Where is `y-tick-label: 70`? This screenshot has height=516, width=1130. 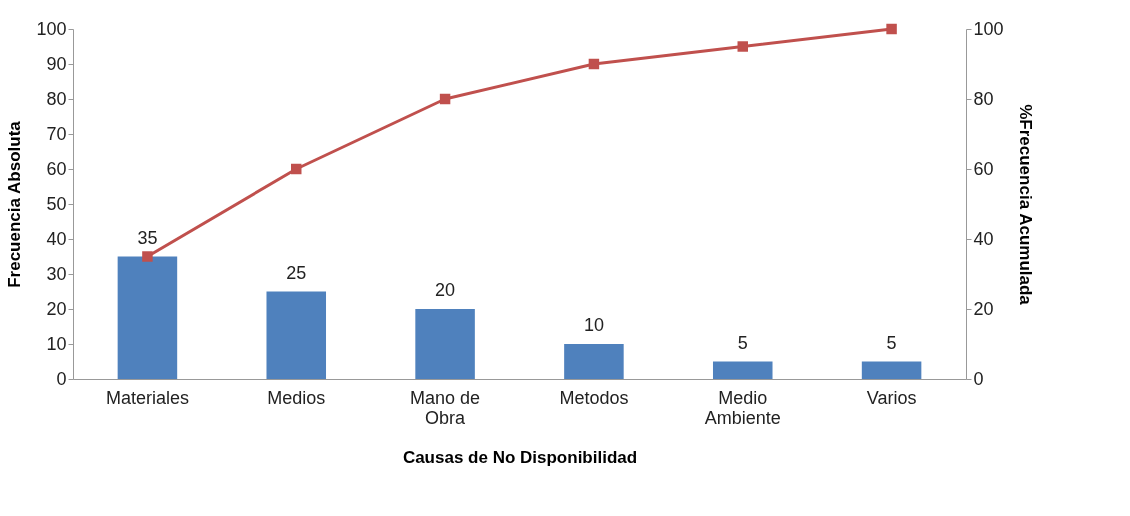
y-tick-label: 70 is located at coordinates (56, 133).